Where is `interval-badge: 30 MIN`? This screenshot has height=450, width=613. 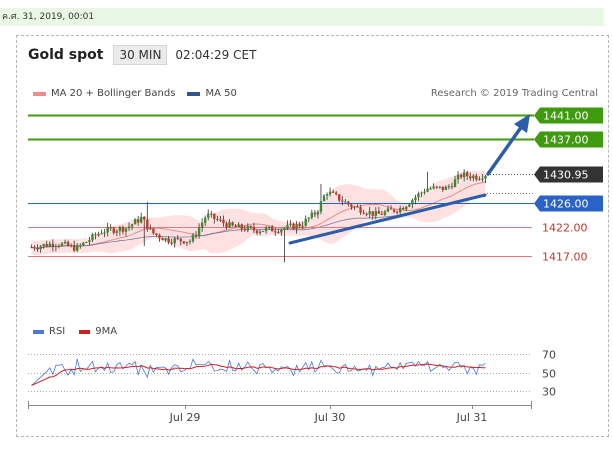
interval-badge: 30 MIN is located at coordinates (140, 55).